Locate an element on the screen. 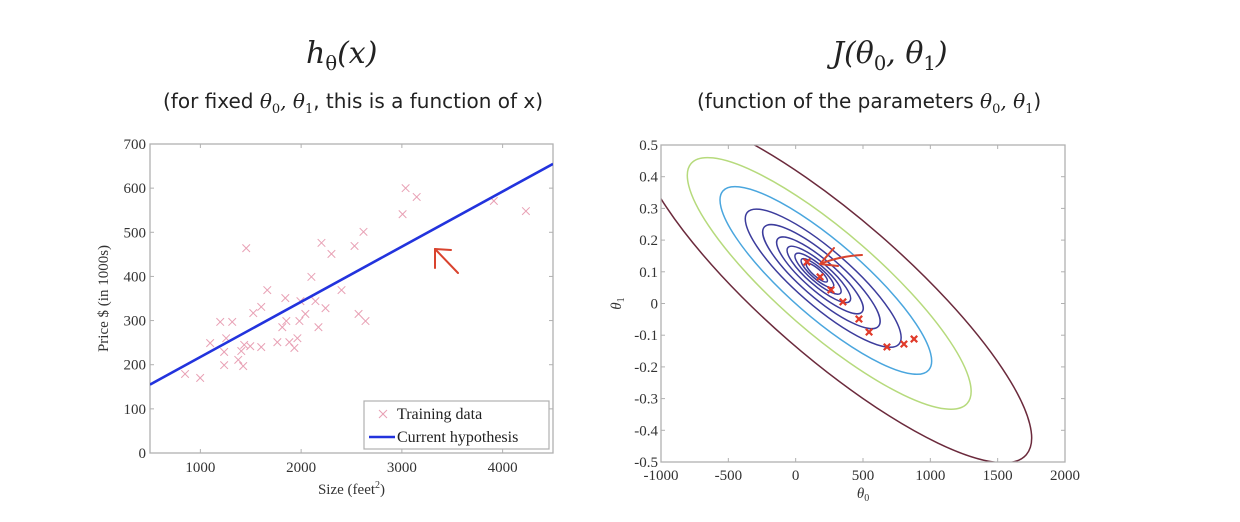  y-tick-label: 600 is located at coordinates (135, 189).